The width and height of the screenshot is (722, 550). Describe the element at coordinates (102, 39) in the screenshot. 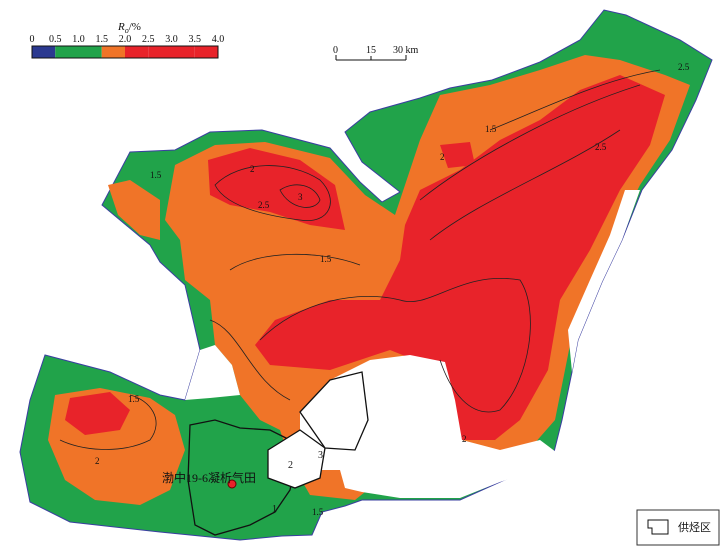

I see `legend-tick-label: 1.5` at that location.